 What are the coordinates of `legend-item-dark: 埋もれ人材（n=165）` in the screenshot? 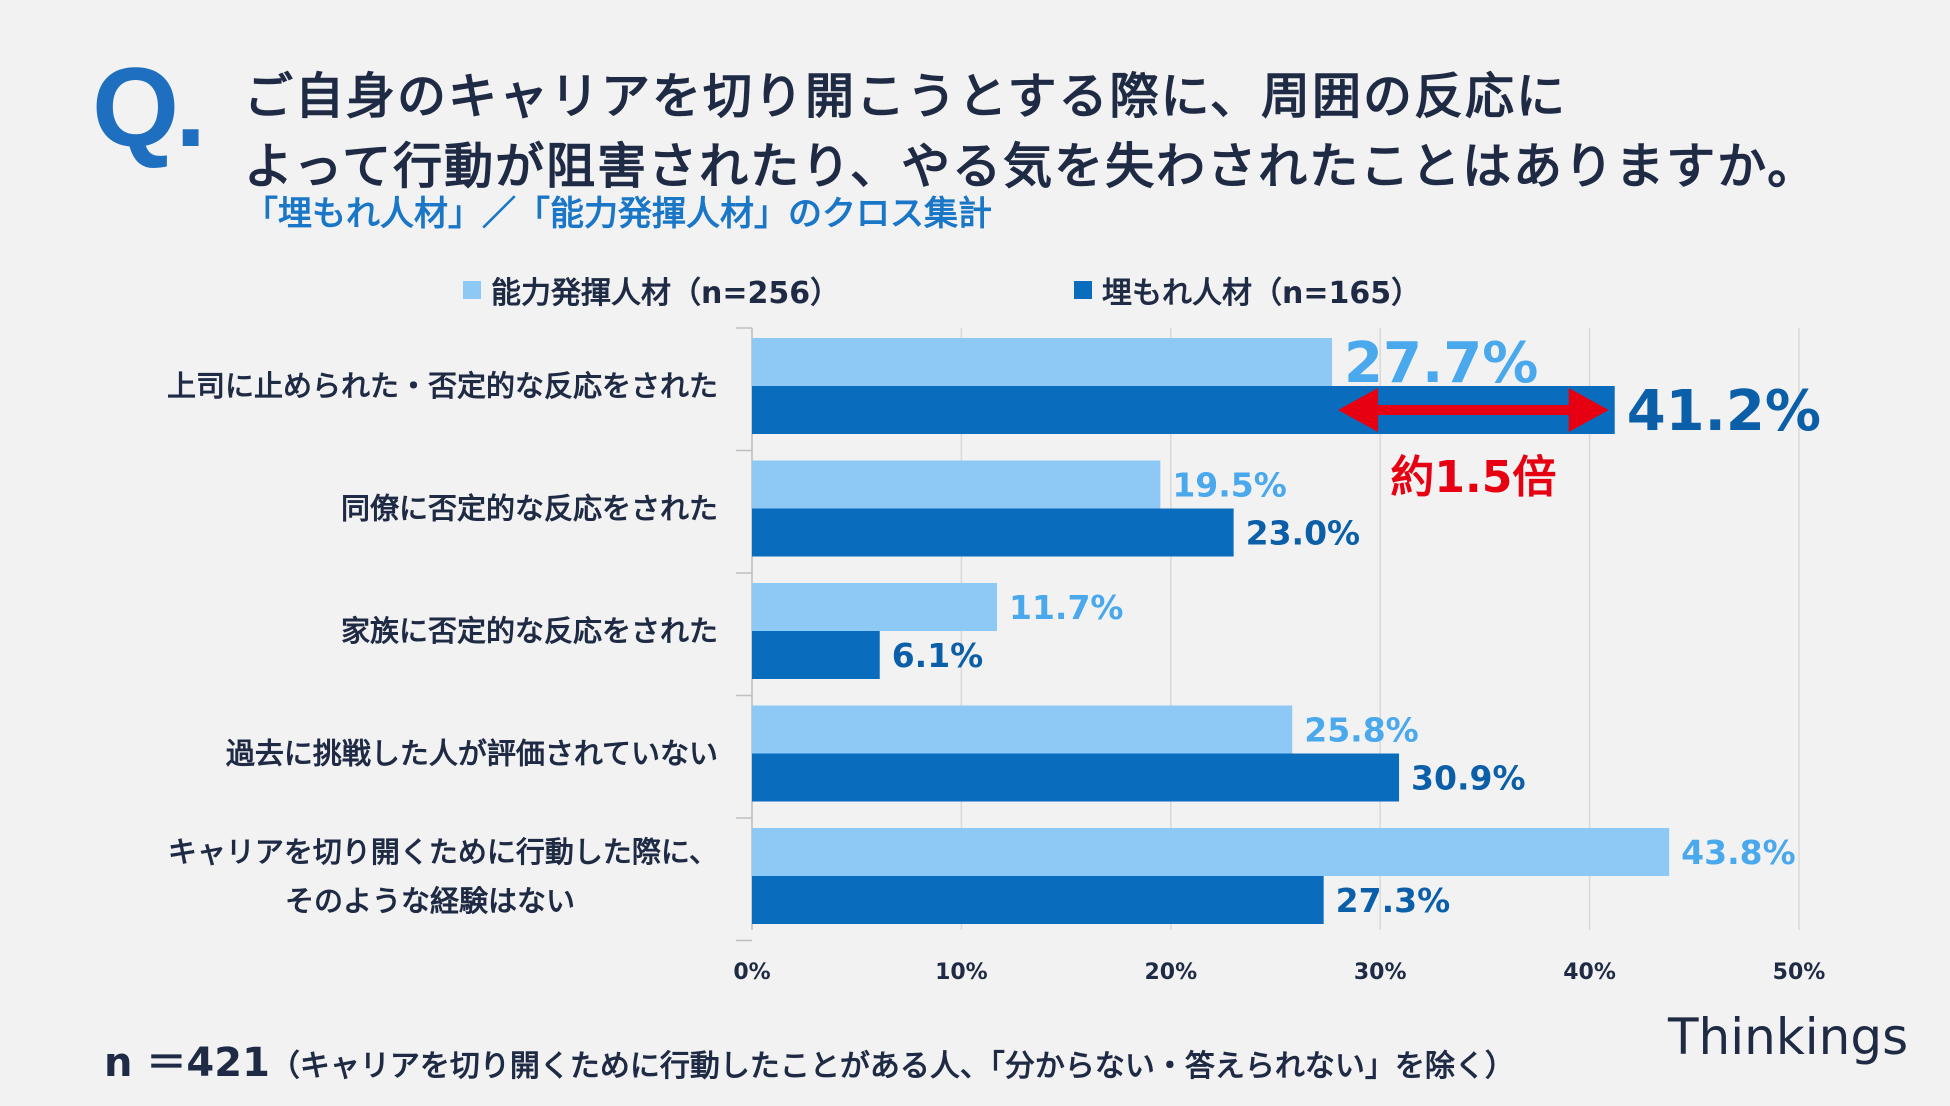 It's located at (1247, 290).